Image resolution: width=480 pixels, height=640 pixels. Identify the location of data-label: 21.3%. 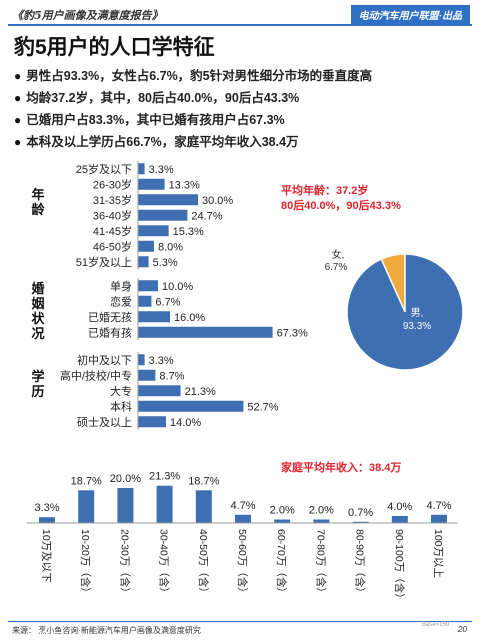
(200, 392).